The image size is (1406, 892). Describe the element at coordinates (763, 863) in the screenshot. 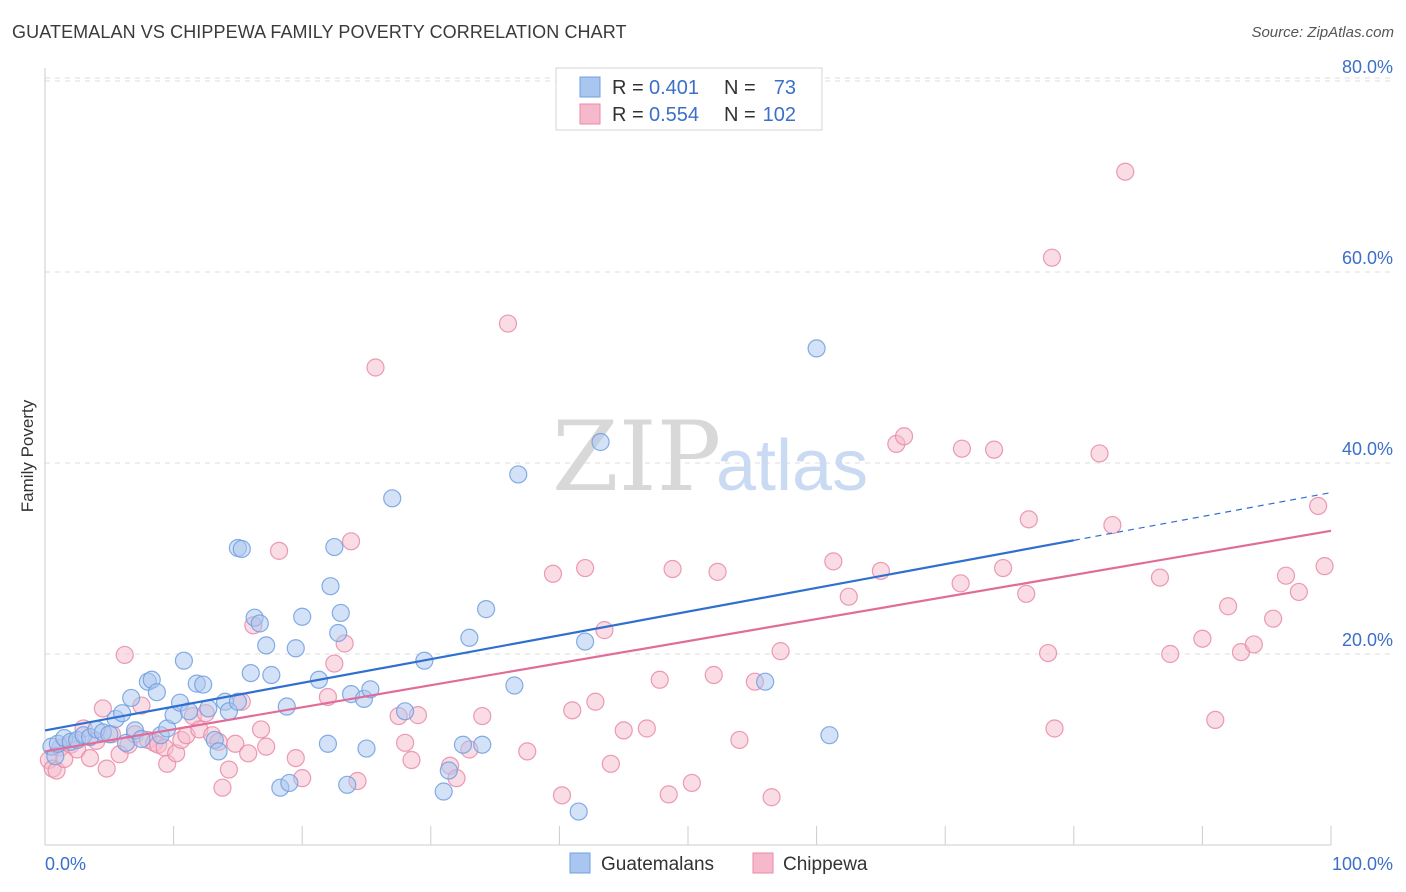

I see `series-legend-swatch-chippewa` at that location.